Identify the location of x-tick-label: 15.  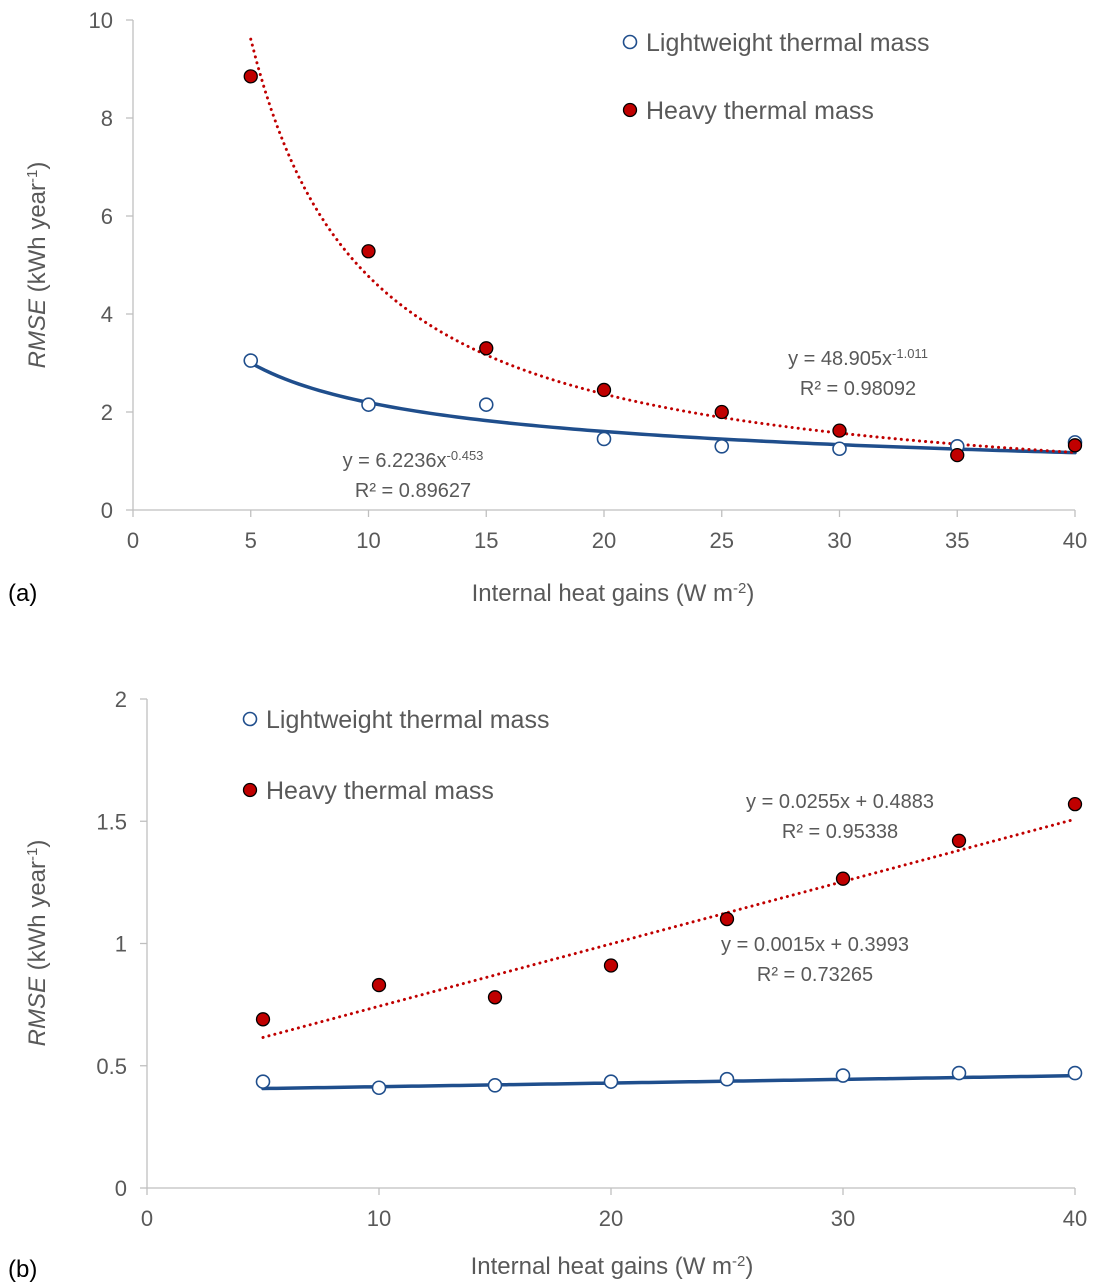
(486, 540).